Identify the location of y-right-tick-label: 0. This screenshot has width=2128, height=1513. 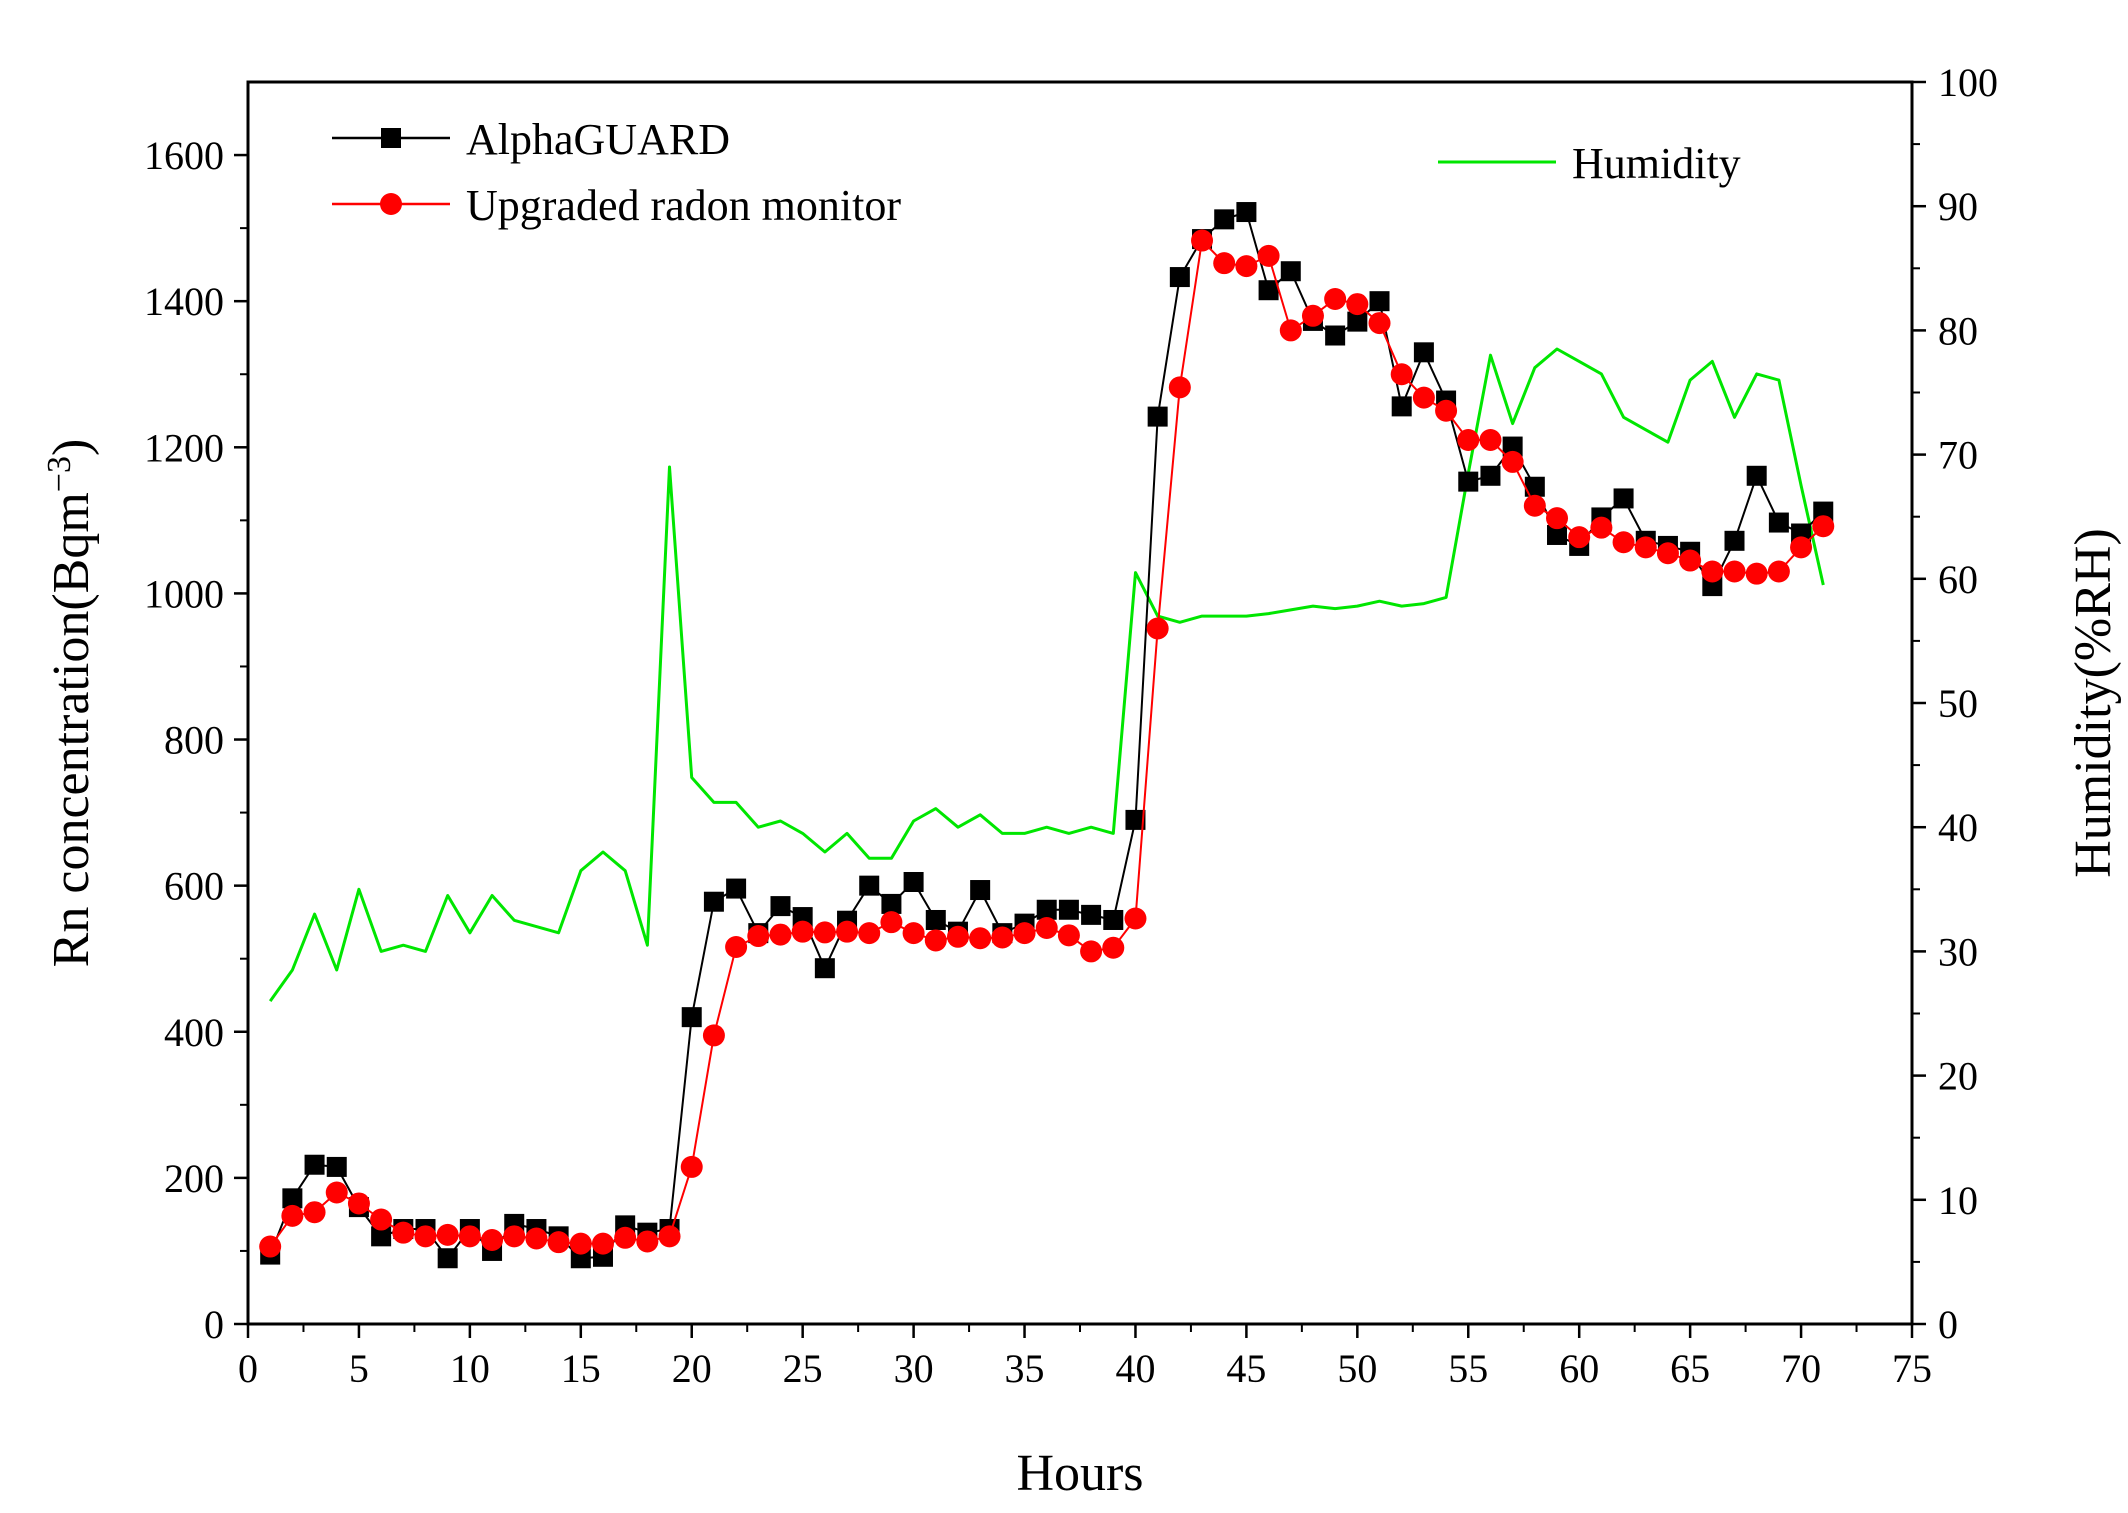
(1948, 1324).